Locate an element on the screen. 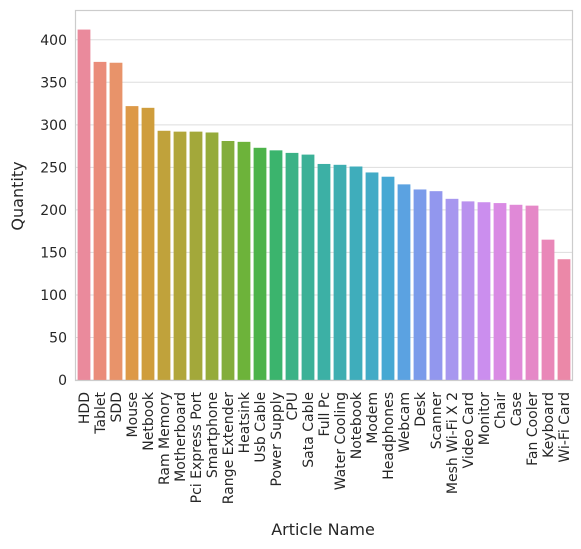 The height and width of the screenshot is (549, 581). y-tick-label: 350 is located at coordinates (53, 83).